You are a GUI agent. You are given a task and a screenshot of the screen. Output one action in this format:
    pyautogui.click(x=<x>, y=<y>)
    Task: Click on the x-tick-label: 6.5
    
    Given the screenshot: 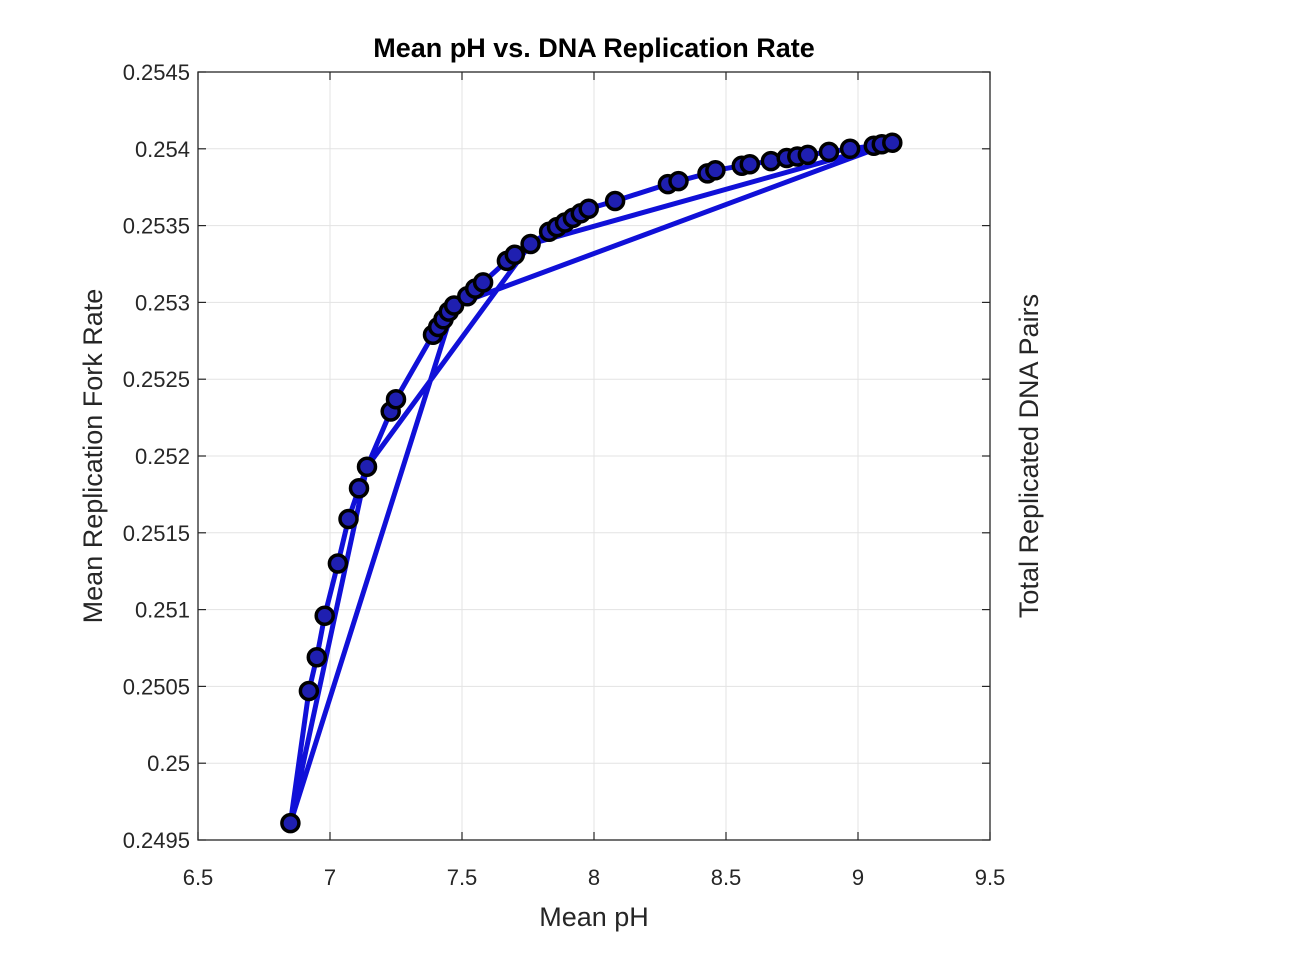 What is the action you would take?
    pyautogui.click(x=198, y=877)
    